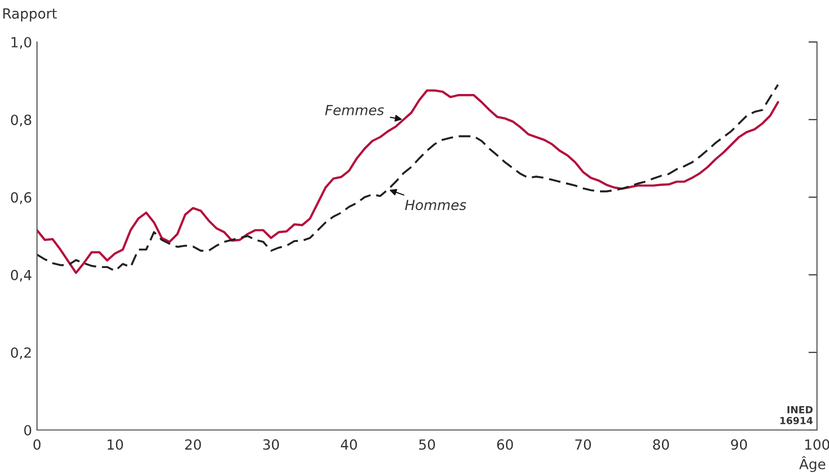 The image size is (829, 473). I want to click on y-tick-label: 0,8, so click(21, 120).